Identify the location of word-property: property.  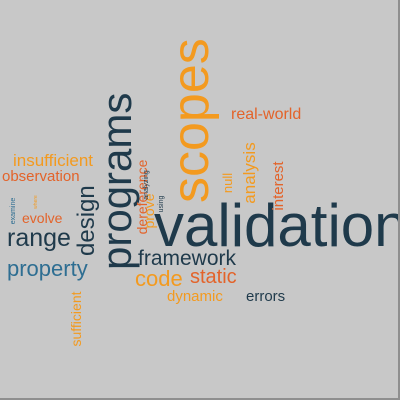
(47, 269).